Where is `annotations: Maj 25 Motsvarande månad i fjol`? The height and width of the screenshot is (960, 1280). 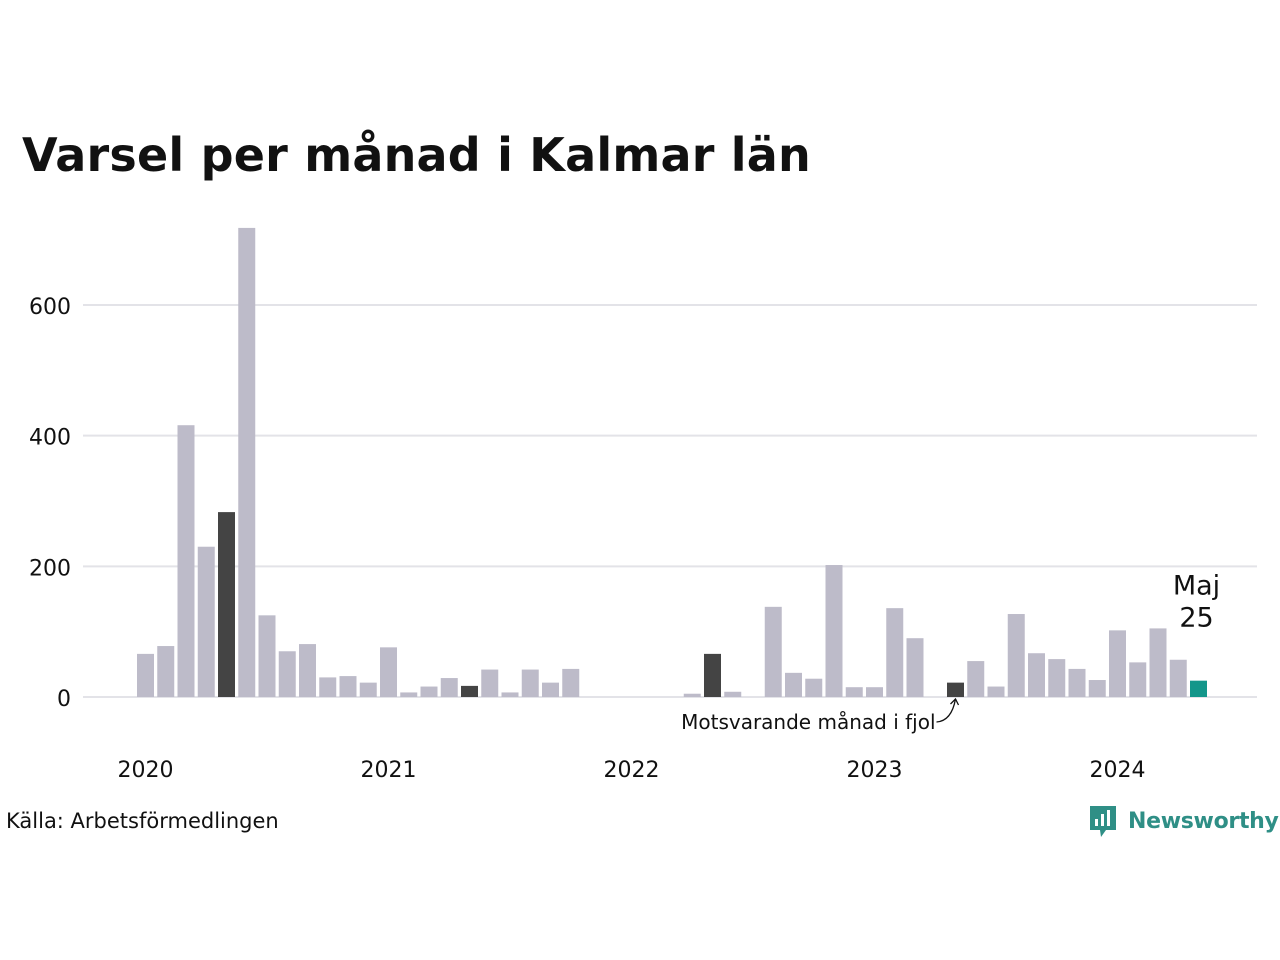 annotations: Maj 25 Motsvarande månad i fjol is located at coordinates (950, 652).